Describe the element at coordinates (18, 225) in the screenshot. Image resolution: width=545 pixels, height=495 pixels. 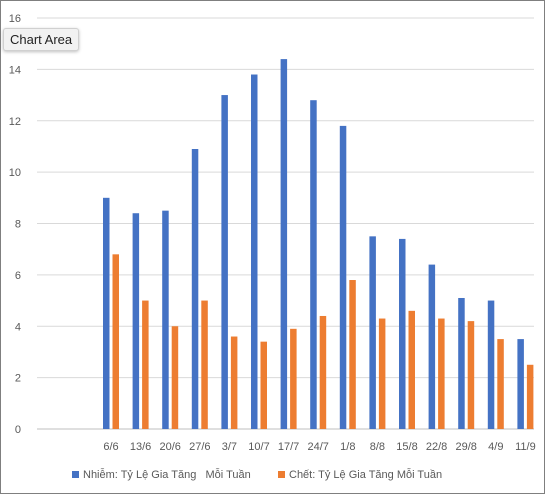
I see `y-tick-label: 8` at that location.